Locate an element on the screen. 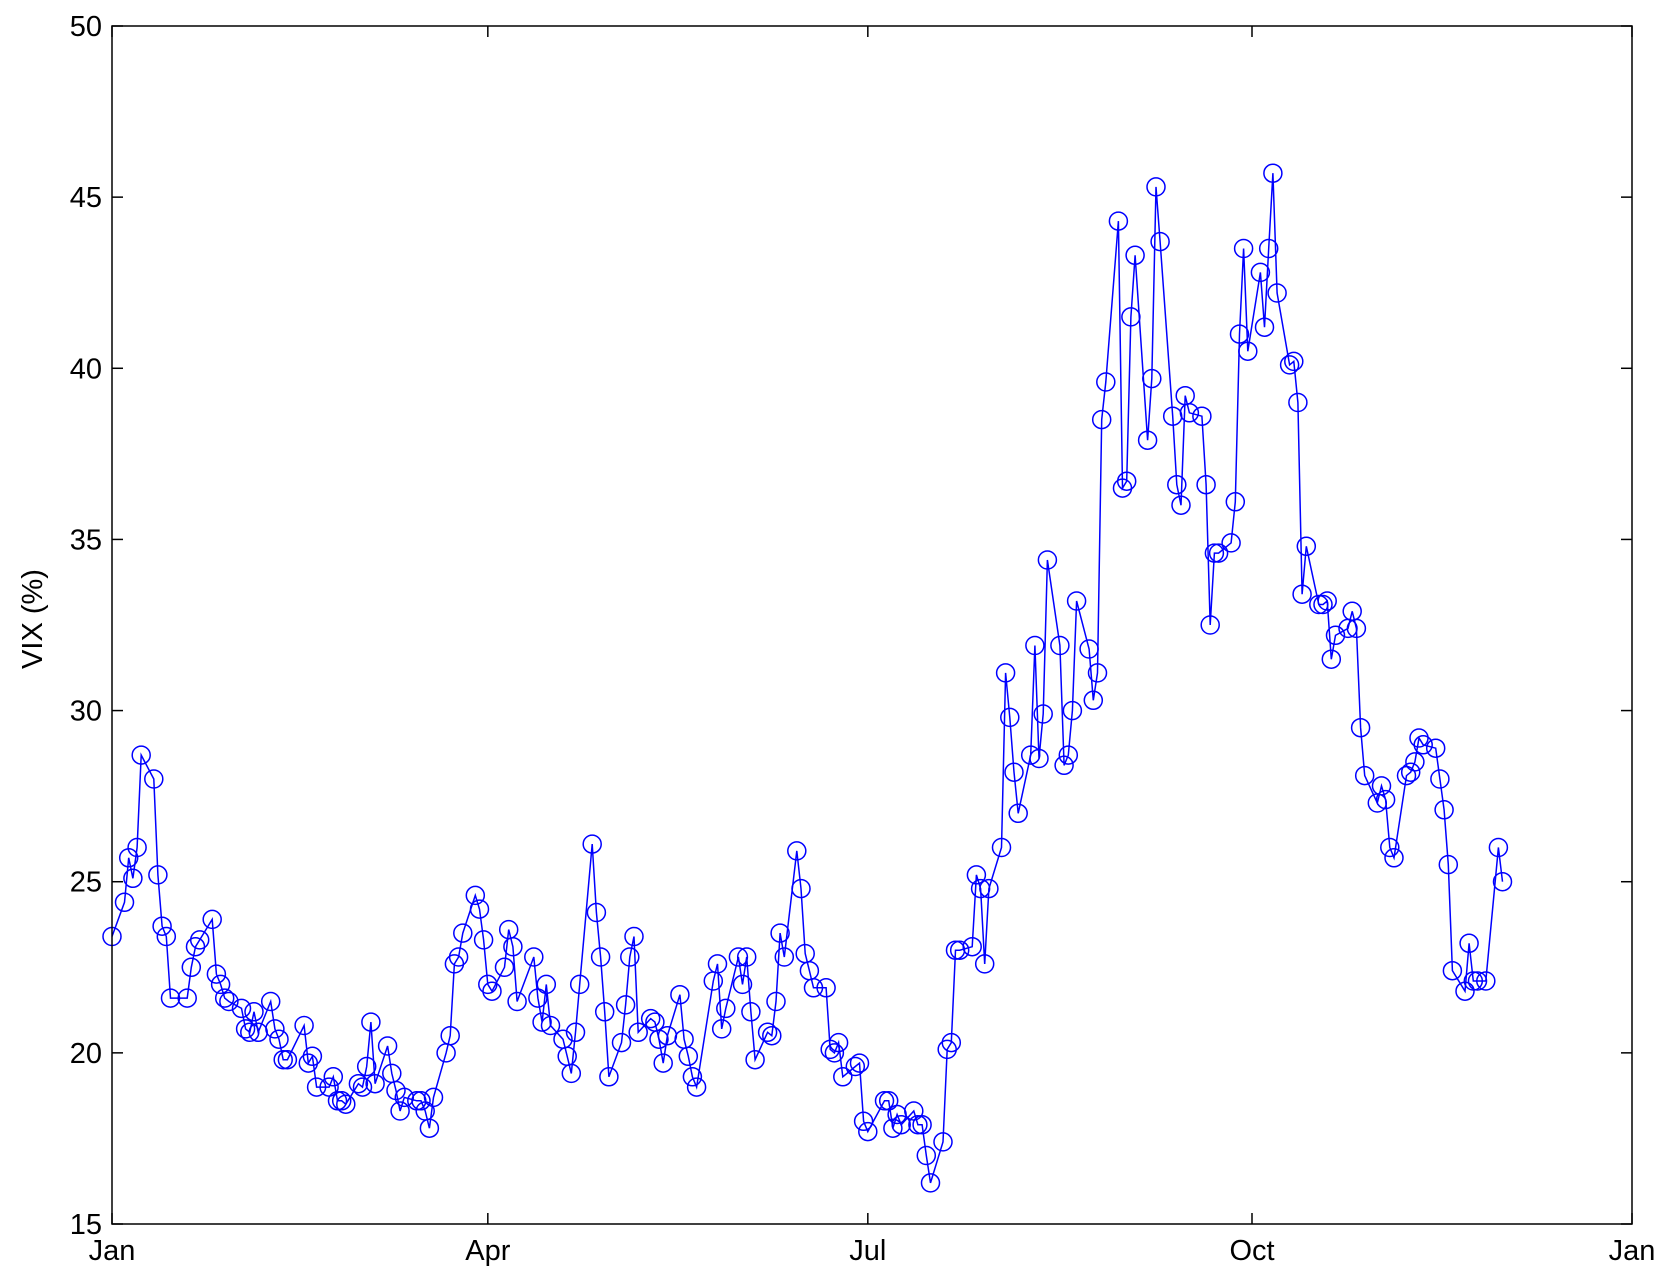 The height and width of the screenshot is (1275, 1664). y-axis-label: VIX (%) is located at coordinates (33, 619).